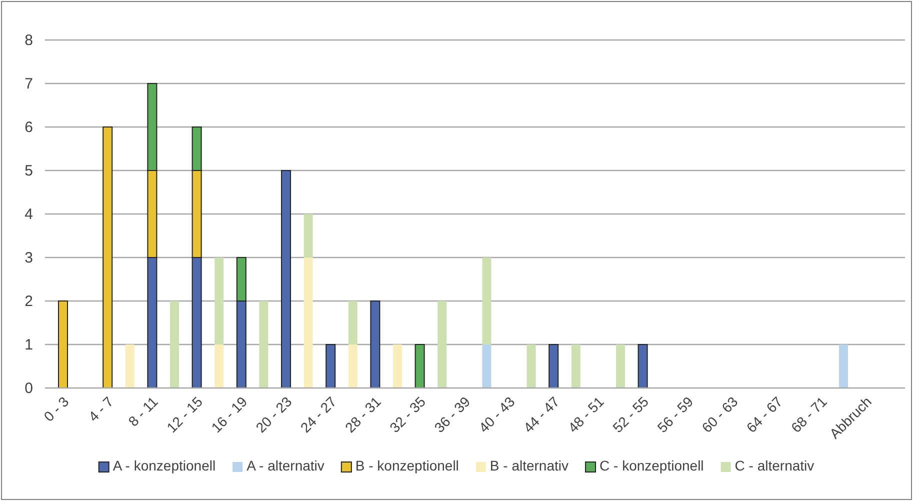 The width and height of the screenshot is (914, 502). What do you see at coordinates (28, 388) in the screenshot?
I see `y-tick-label: 0` at bounding box center [28, 388].